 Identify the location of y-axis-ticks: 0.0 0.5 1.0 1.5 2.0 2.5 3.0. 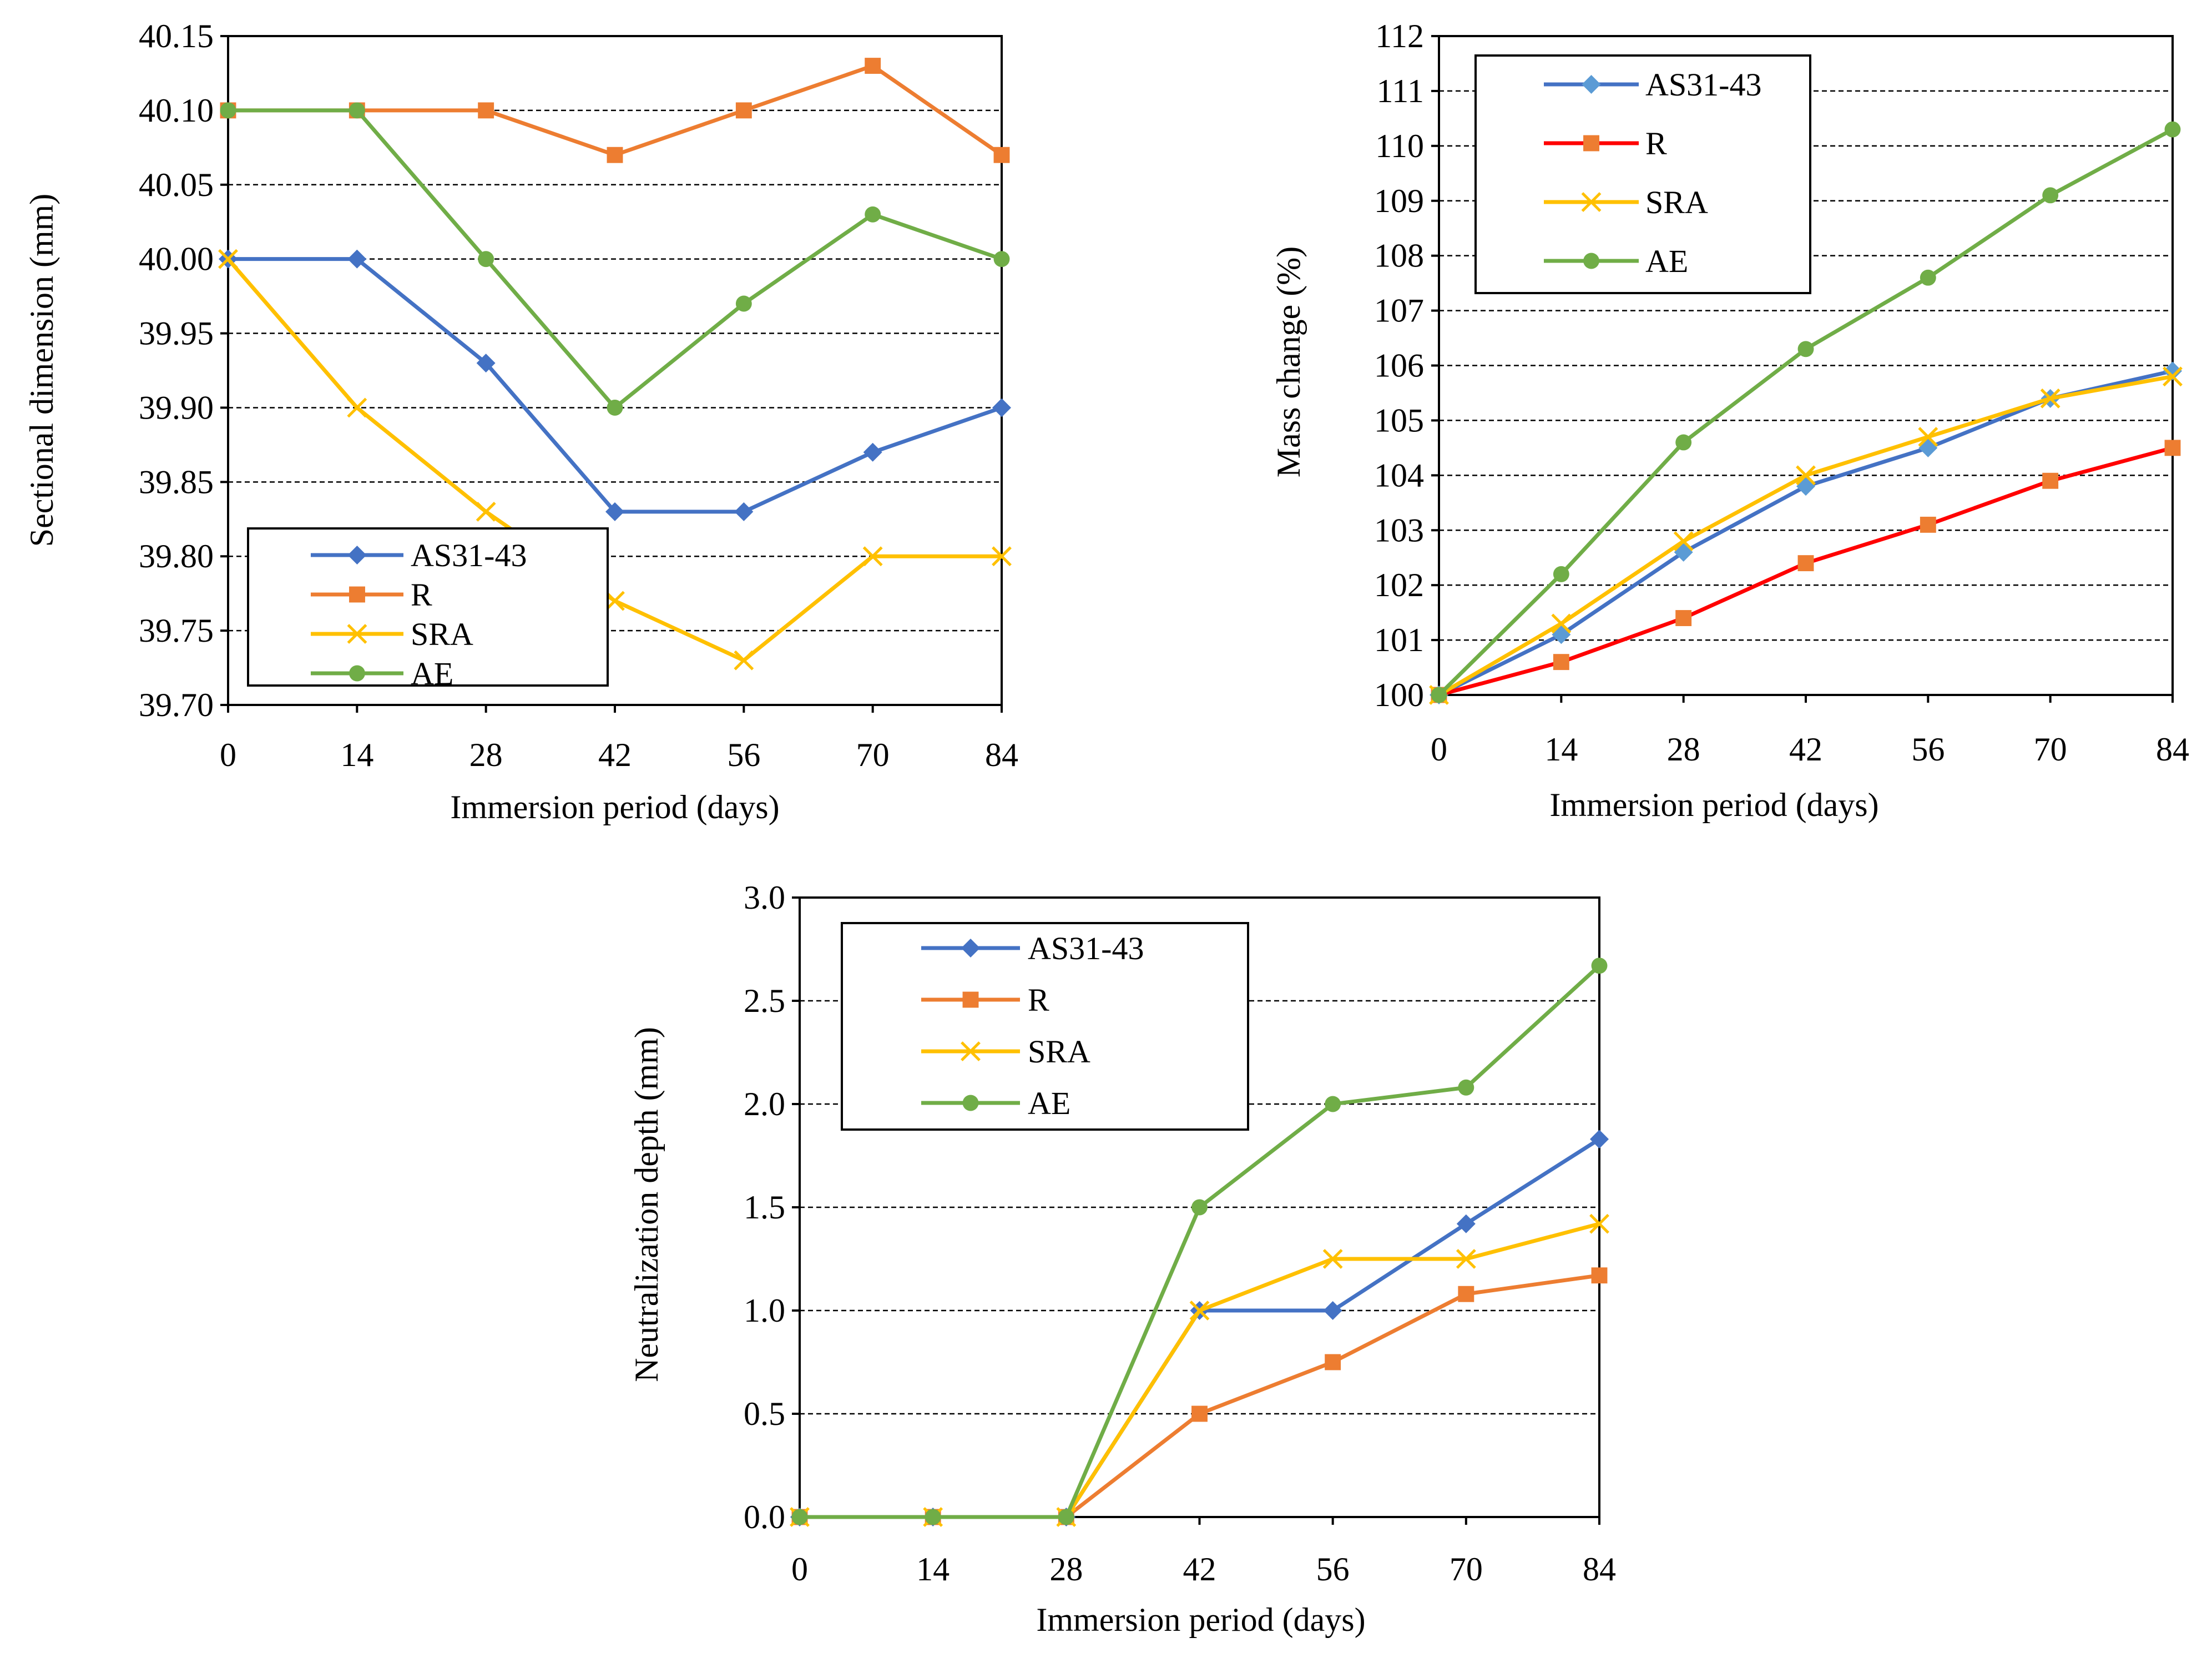
(772, 1207).